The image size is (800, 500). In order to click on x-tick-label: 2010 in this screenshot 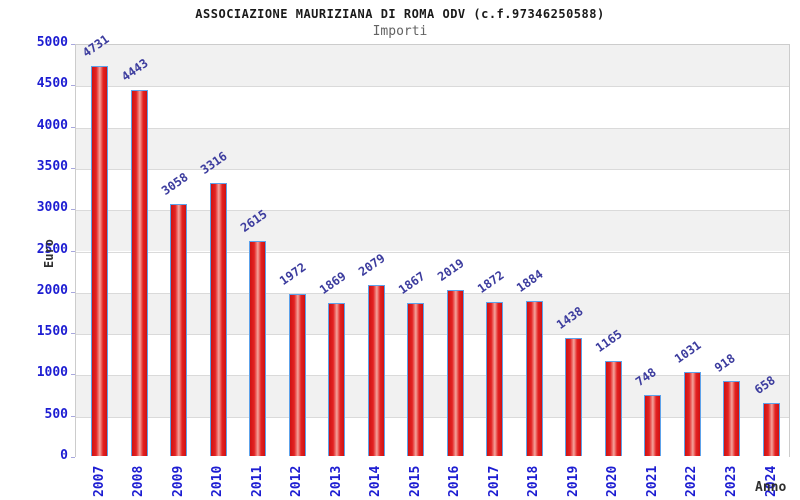, I will do `click(218, 481)`.